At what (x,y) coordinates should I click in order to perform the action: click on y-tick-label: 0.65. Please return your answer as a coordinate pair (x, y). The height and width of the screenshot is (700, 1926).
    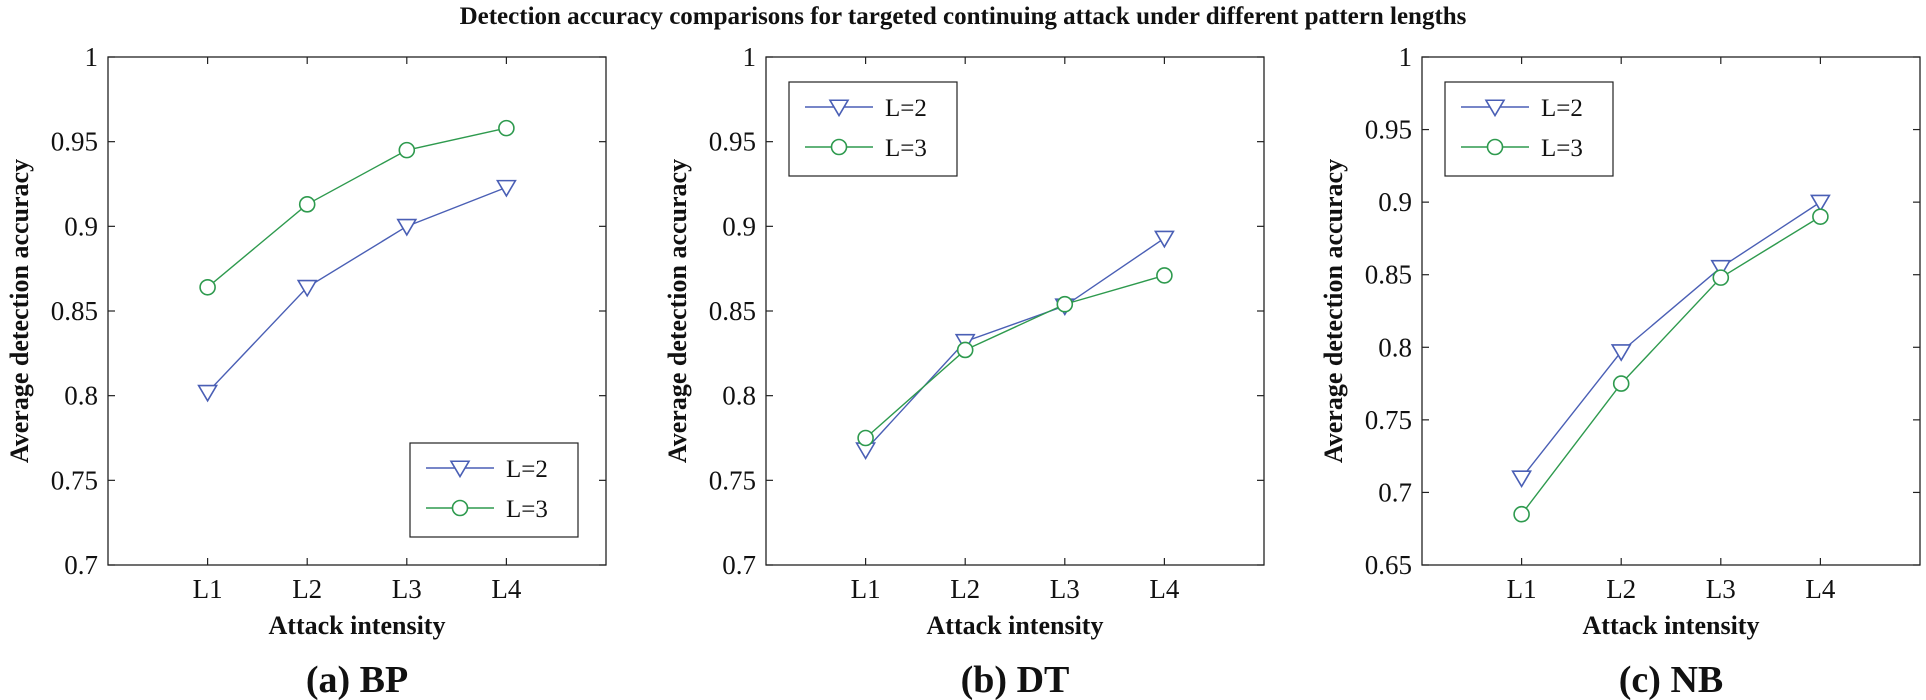
    Looking at the image, I should click on (1388, 565).